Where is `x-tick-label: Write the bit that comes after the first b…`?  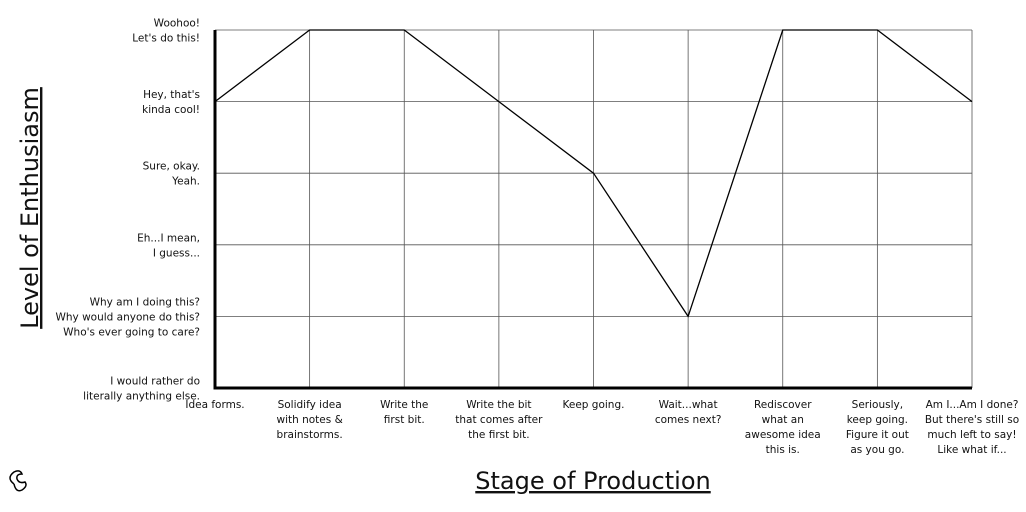
x-tick-label: Write the bit that comes after the first b… is located at coordinates (499, 420).